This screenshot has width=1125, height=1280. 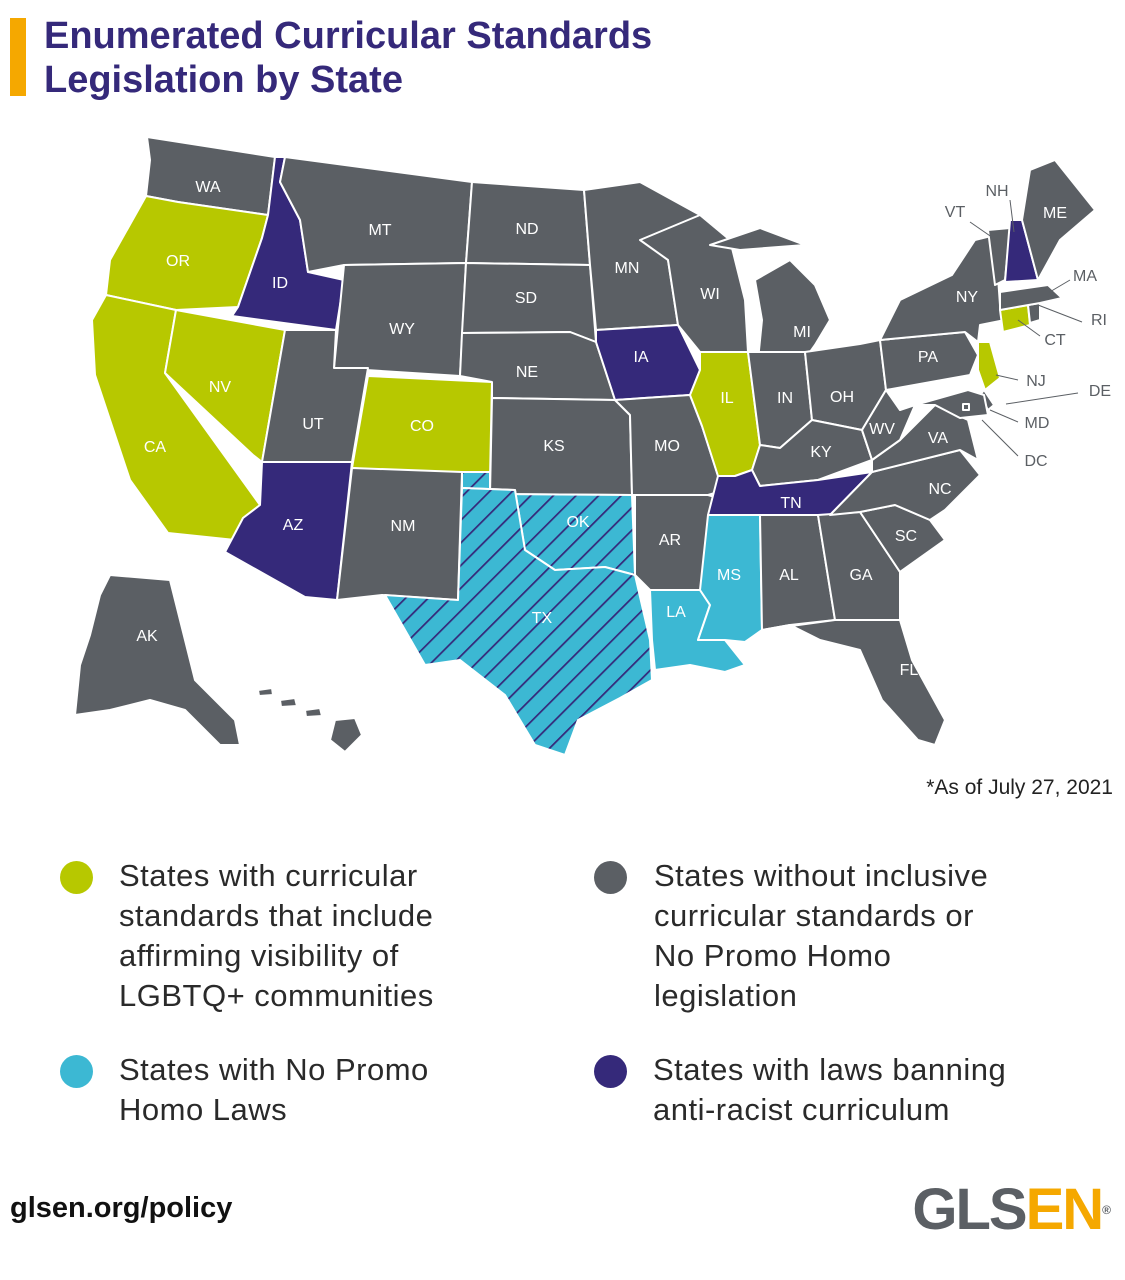 What do you see at coordinates (400, 319) in the screenshot?
I see `state-wy` at bounding box center [400, 319].